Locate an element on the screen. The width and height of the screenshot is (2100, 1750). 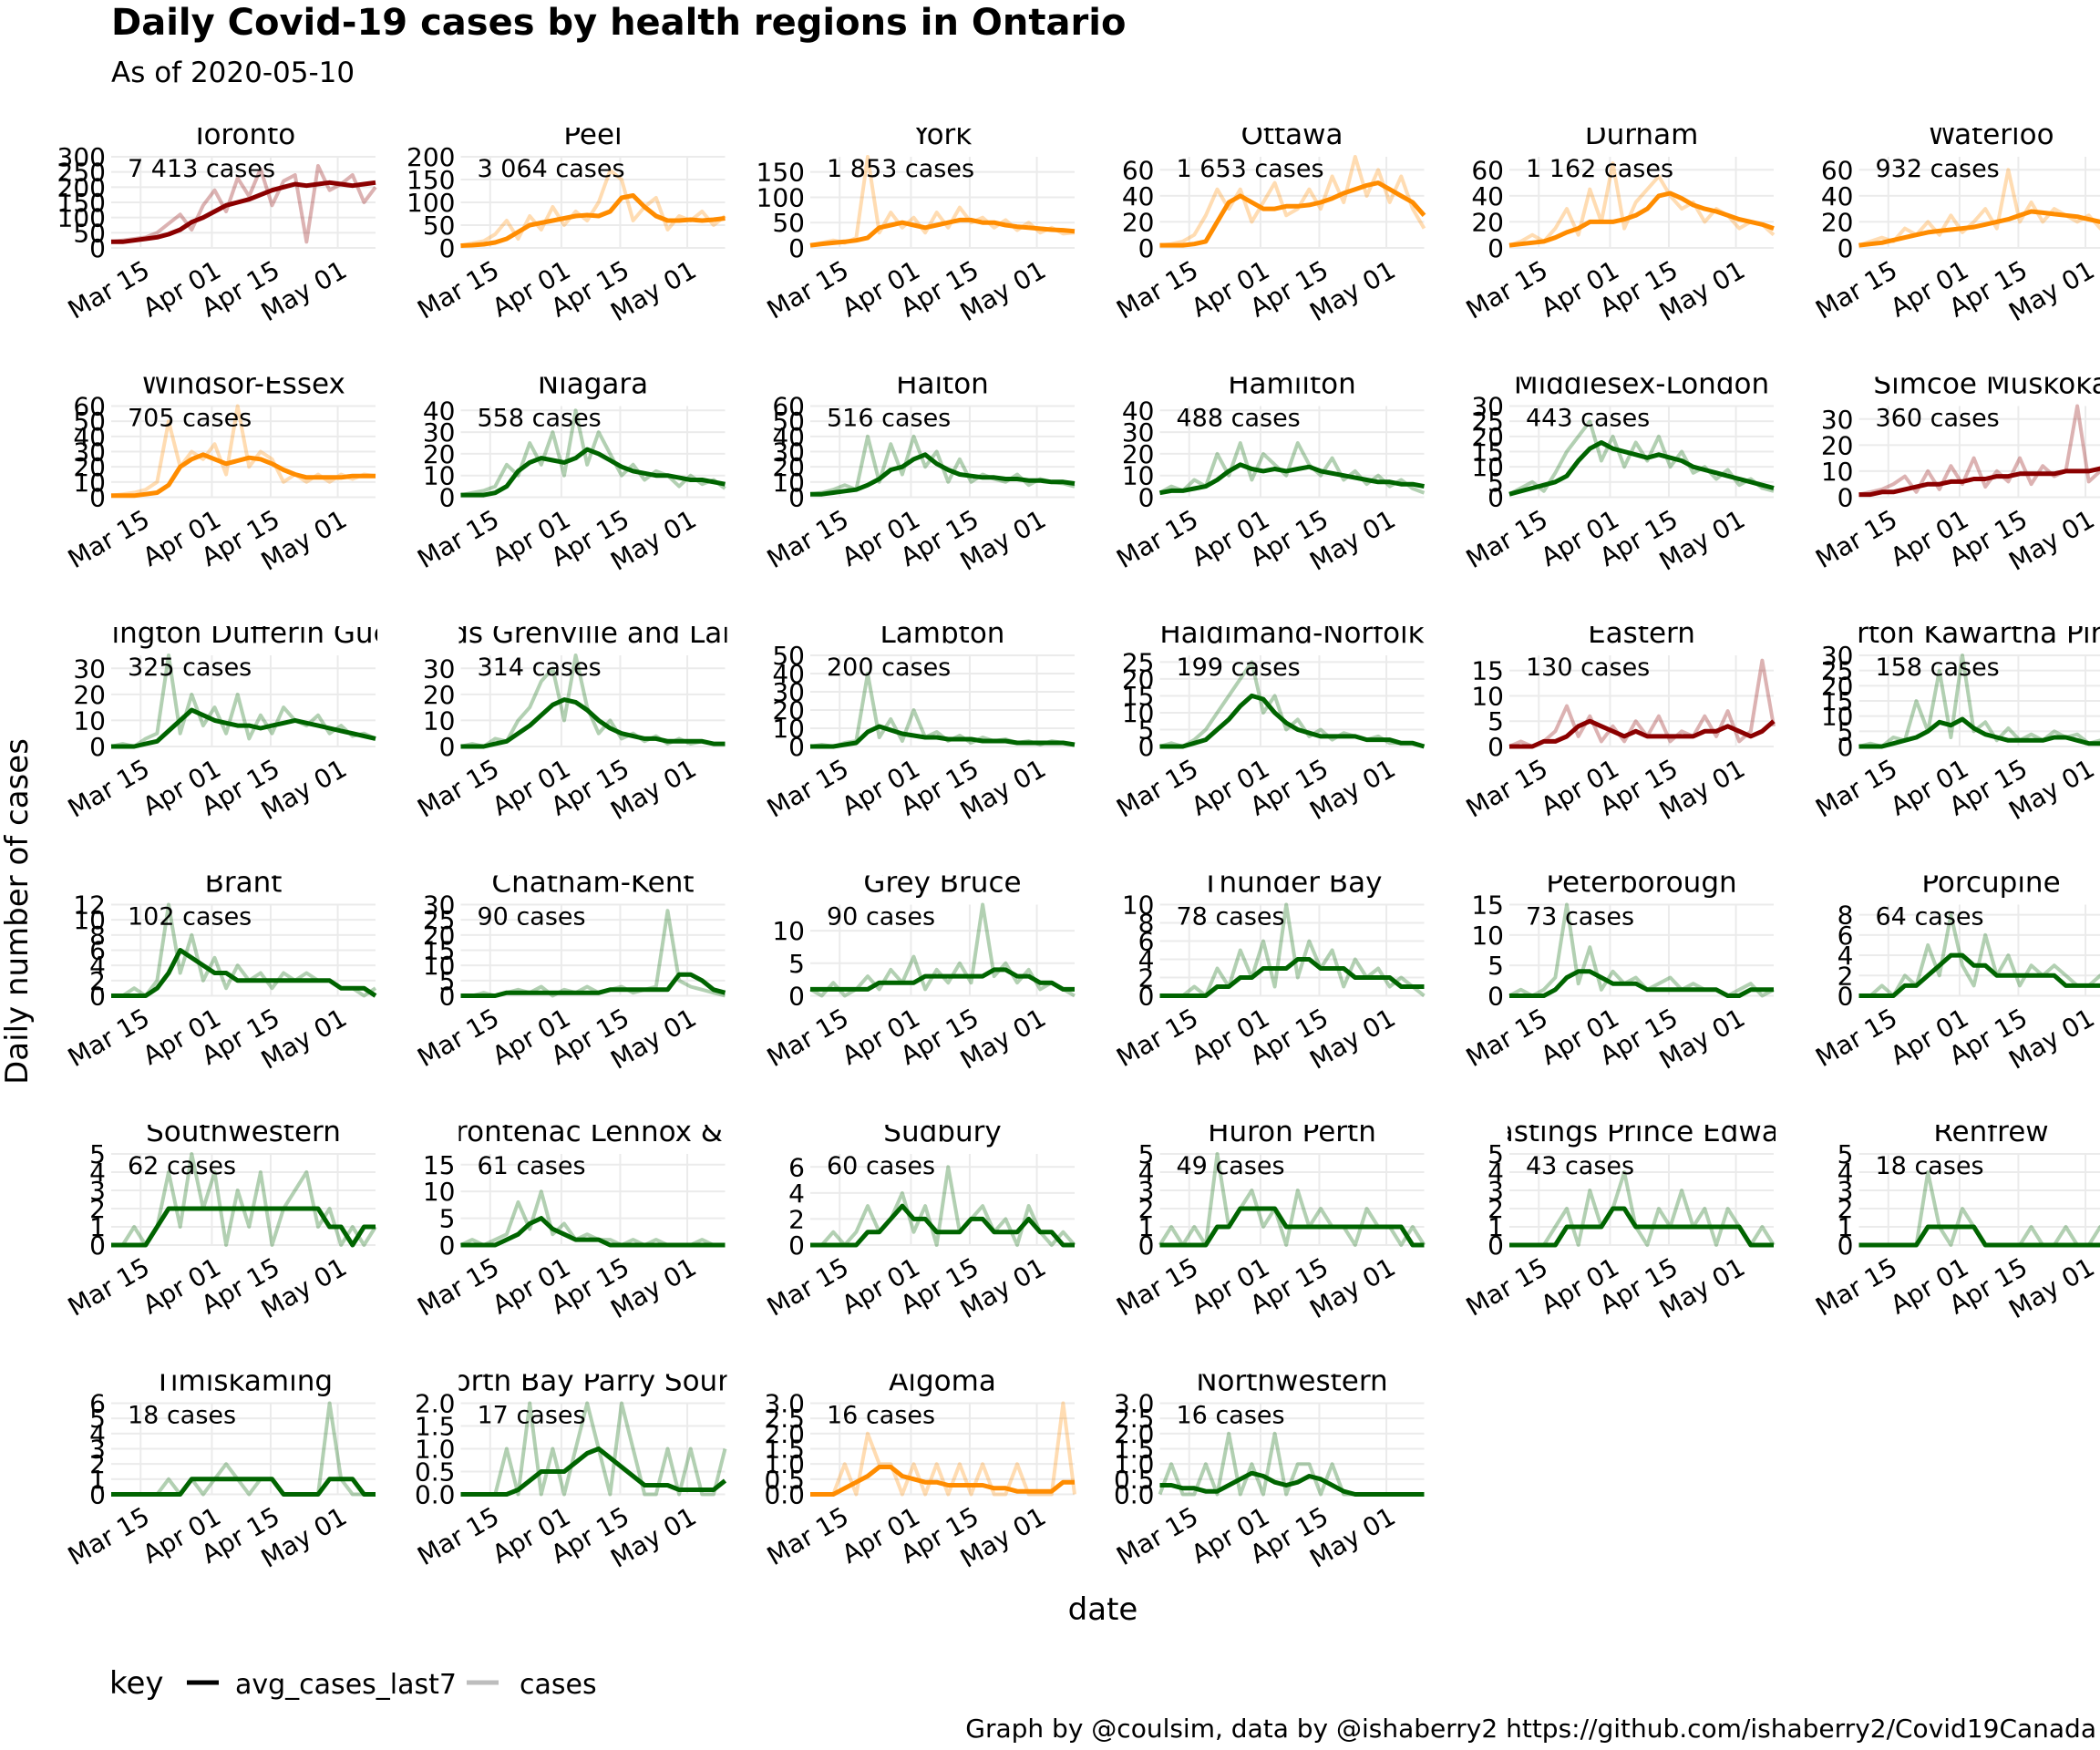
case-total-label: 64 cases is located at coordinates (1930, 918).